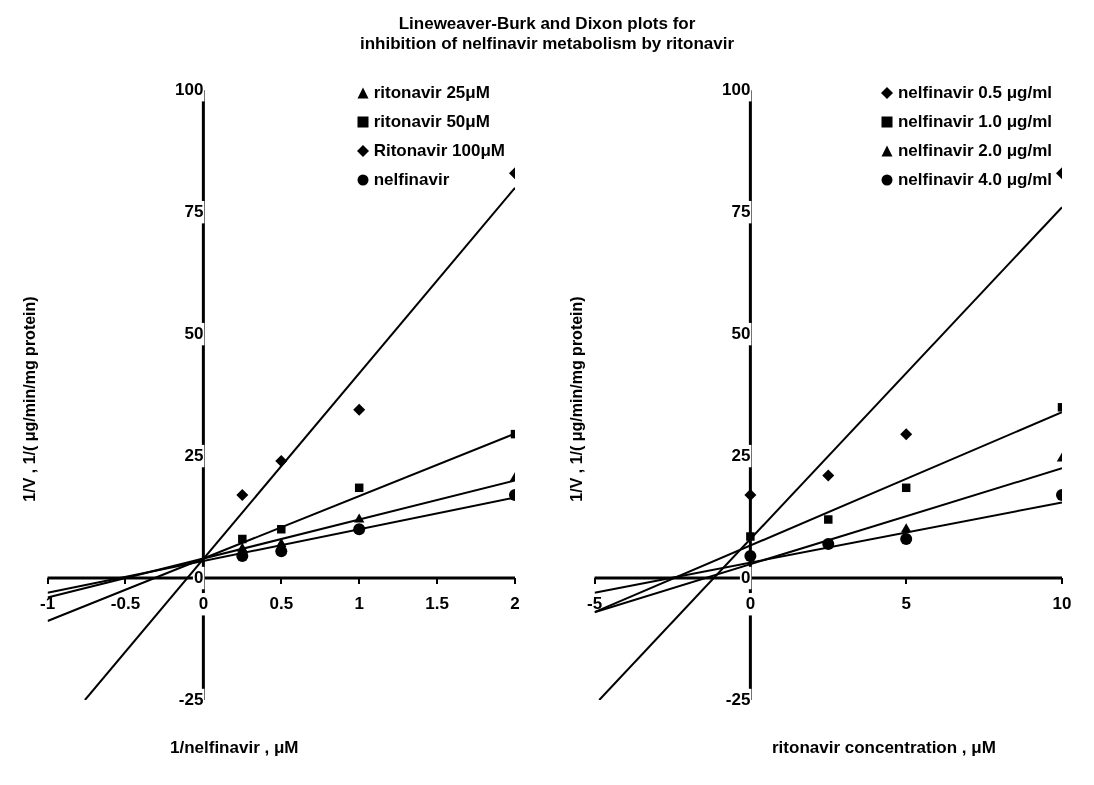  What do you see at coordinates (437, 603) in the screenshot?
I see `x-tick-label: 1.5` at bounding box center [437, 603].